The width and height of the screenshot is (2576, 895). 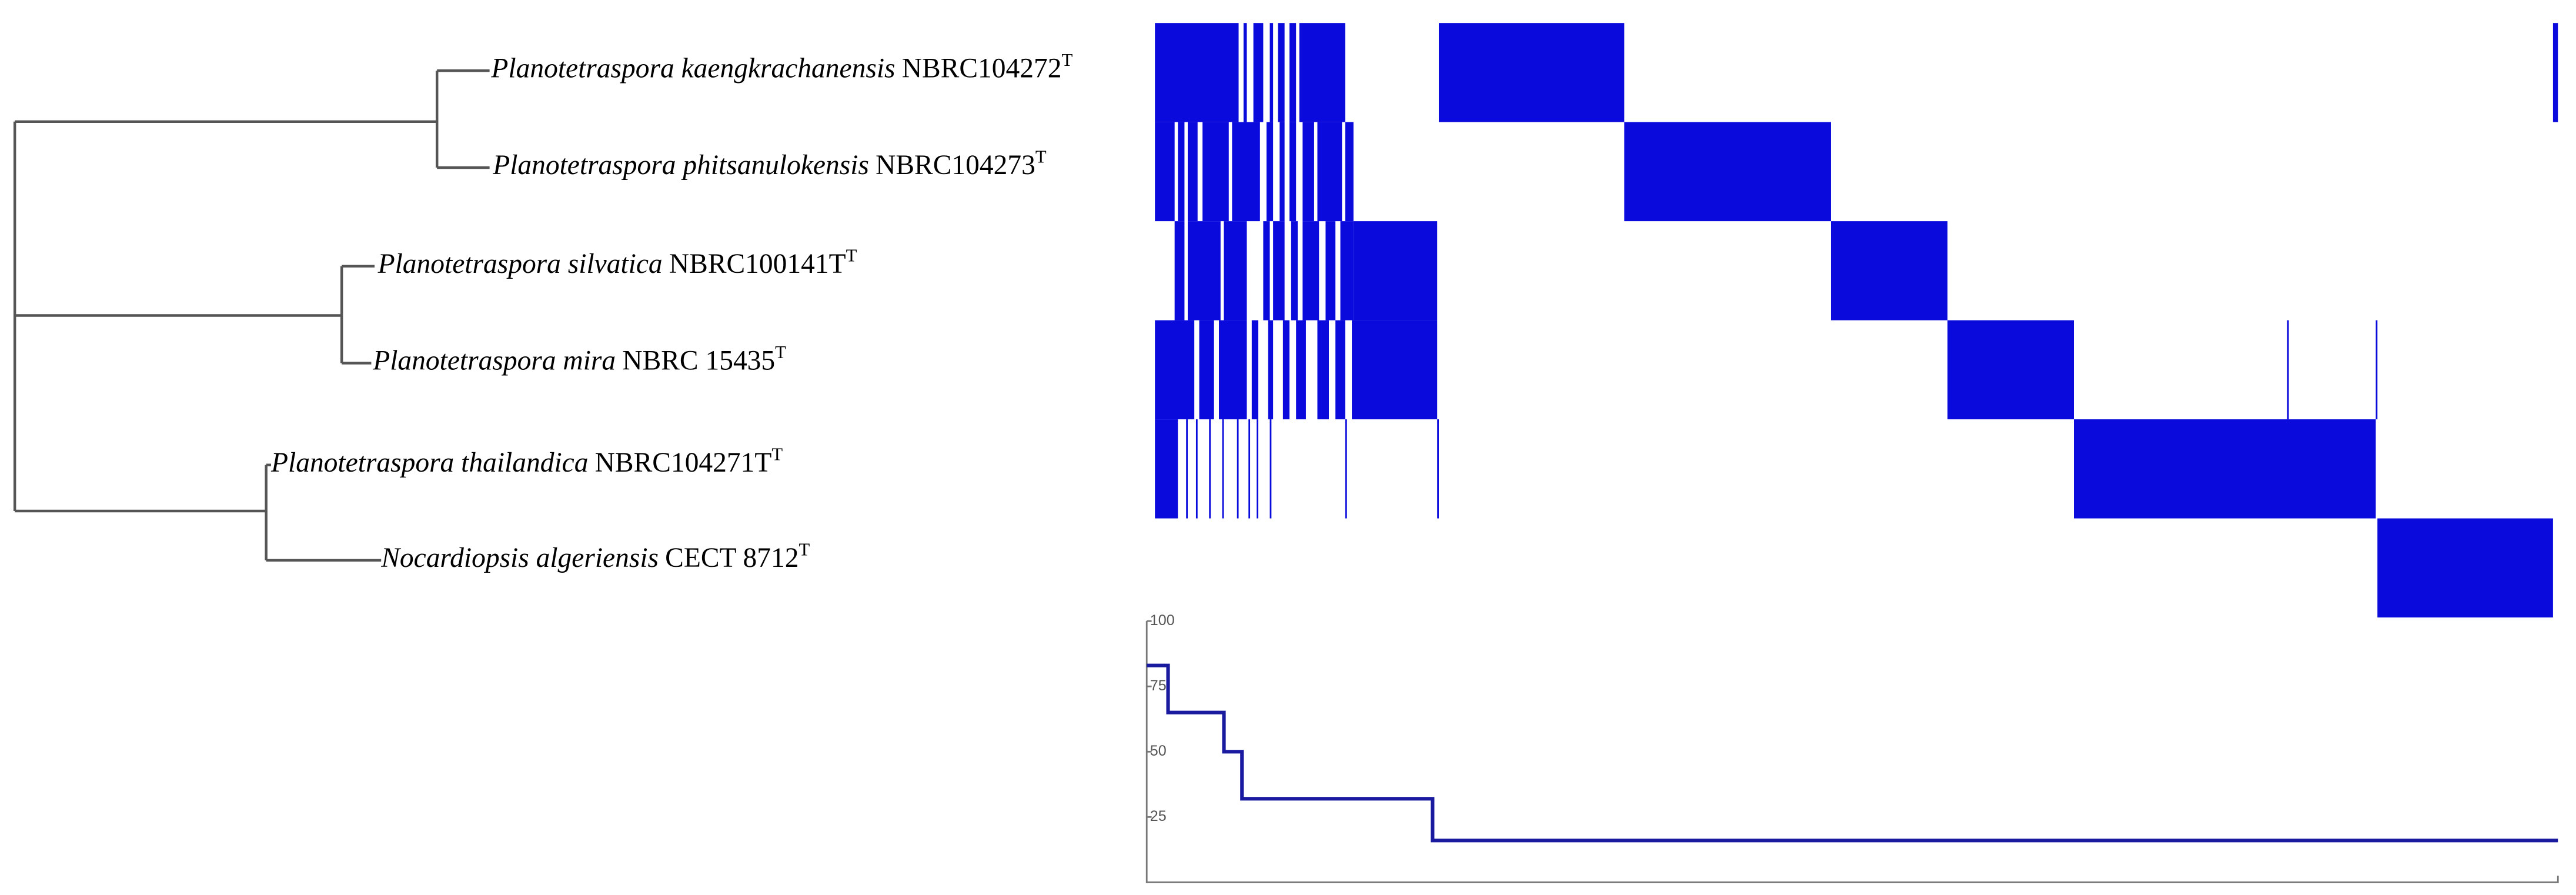 I want to click on leaf-label: Planotetraspora mira NBRC 15435T, so click(x=579, y=359).